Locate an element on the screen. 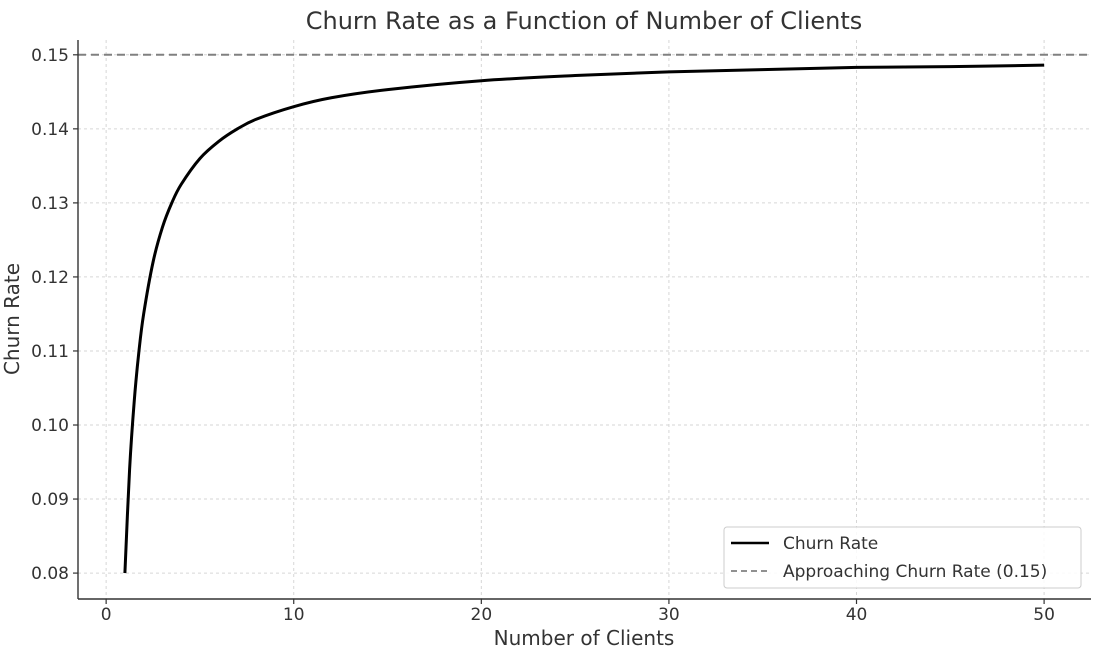 The width and height of the screenshot is (1098, 662). legend-box is located at coordinates (902, 557).